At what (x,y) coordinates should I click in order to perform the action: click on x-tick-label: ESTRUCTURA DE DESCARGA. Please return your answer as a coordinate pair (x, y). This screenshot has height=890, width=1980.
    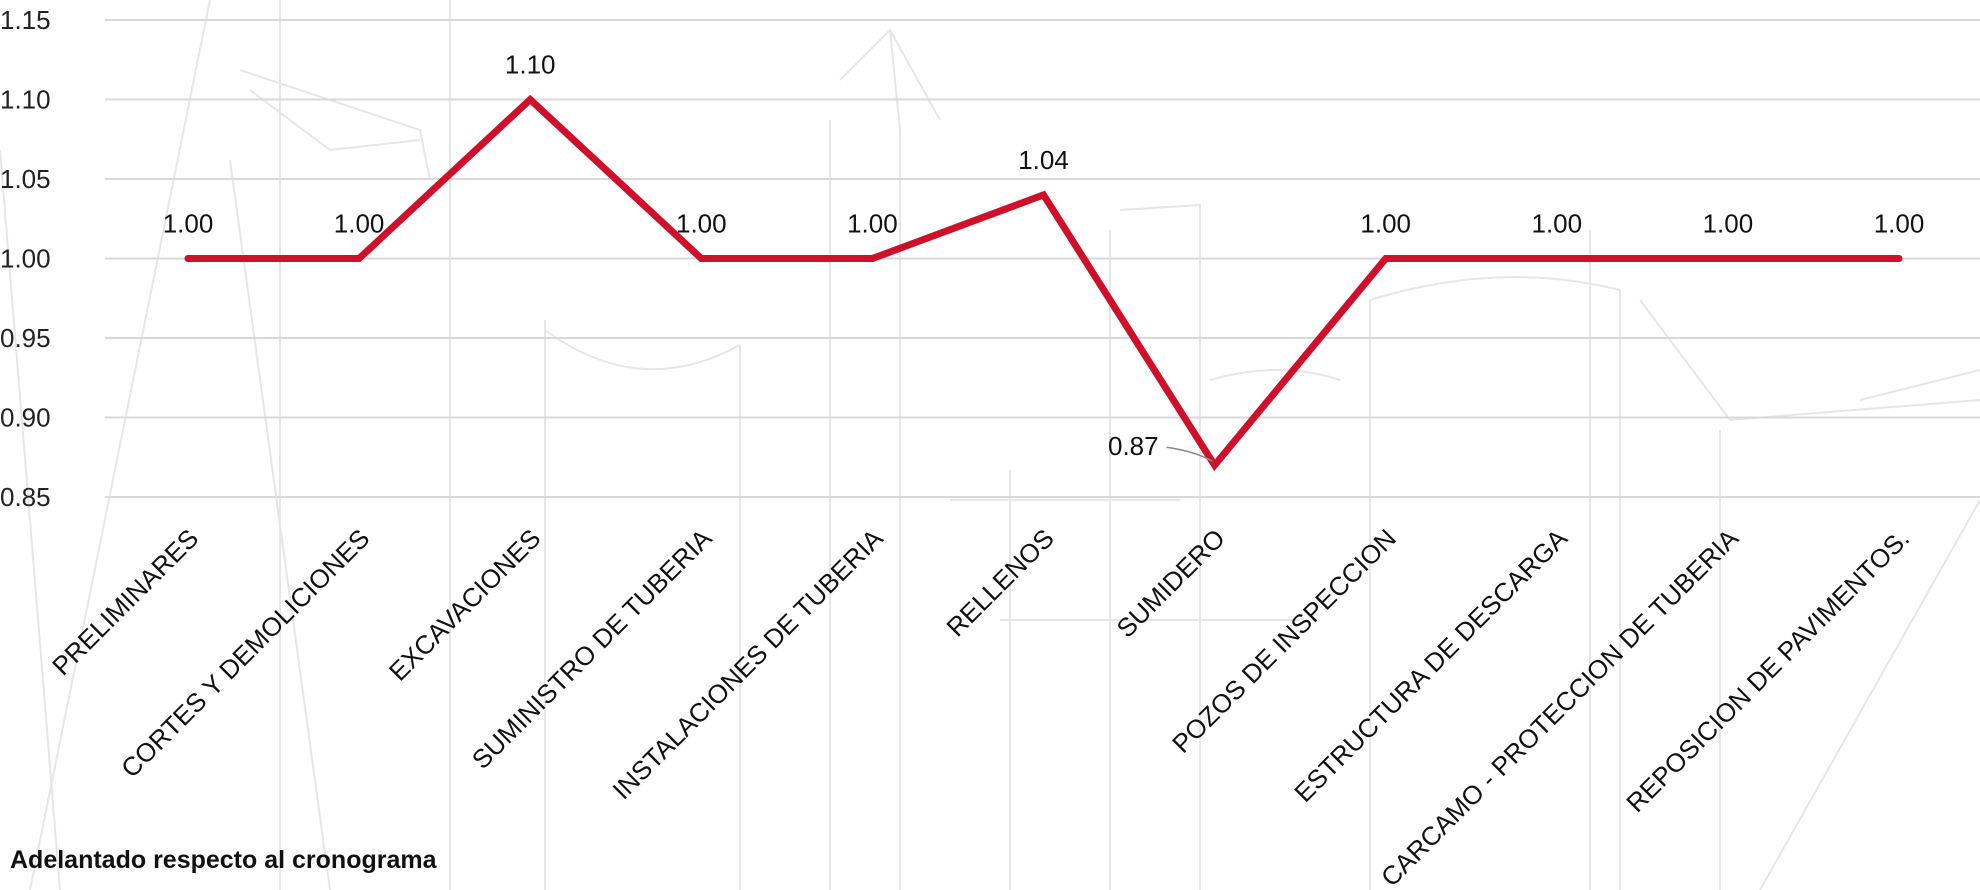
    Looking at the image, I should click on (1430, 665).